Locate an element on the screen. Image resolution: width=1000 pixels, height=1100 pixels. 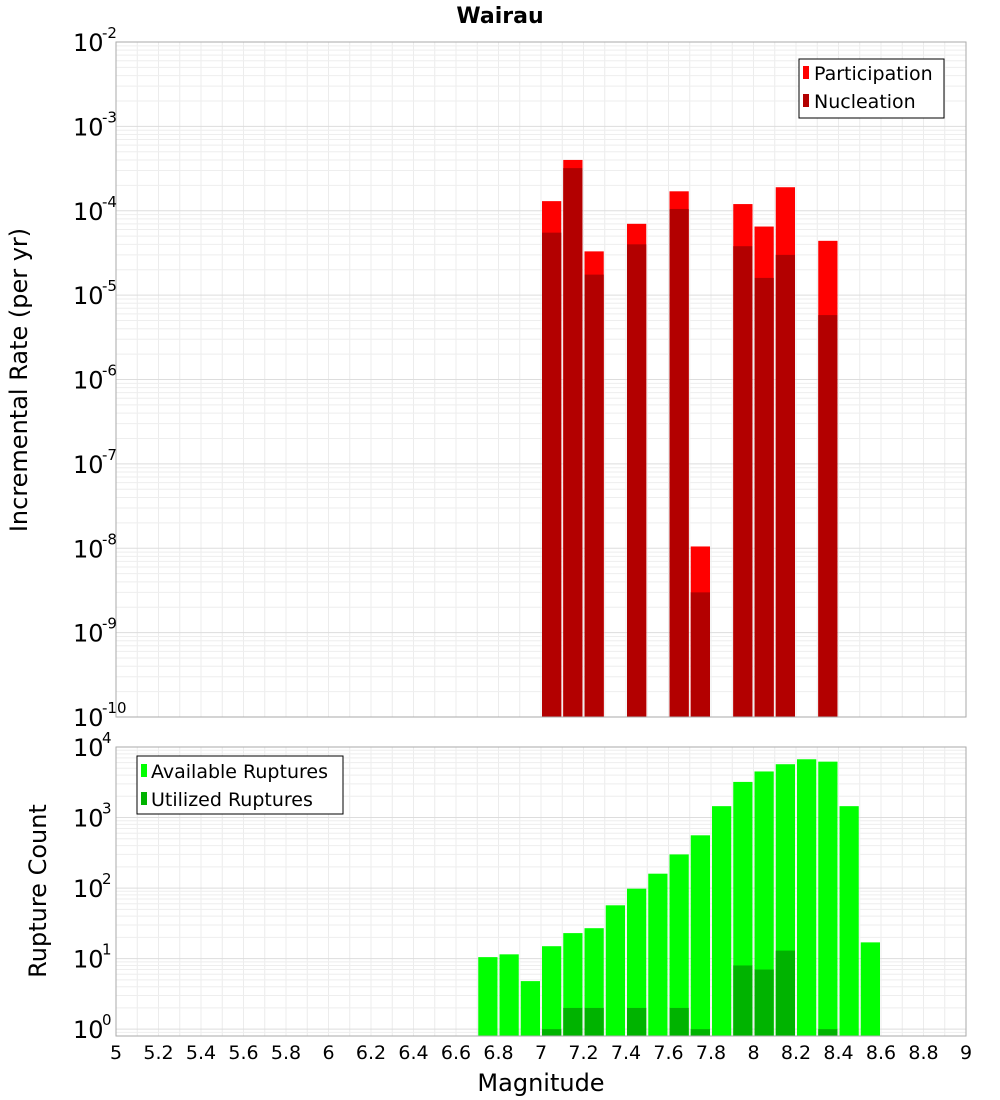
legend-label-nucleation: Nucleation is located at coordinates (865, 102).